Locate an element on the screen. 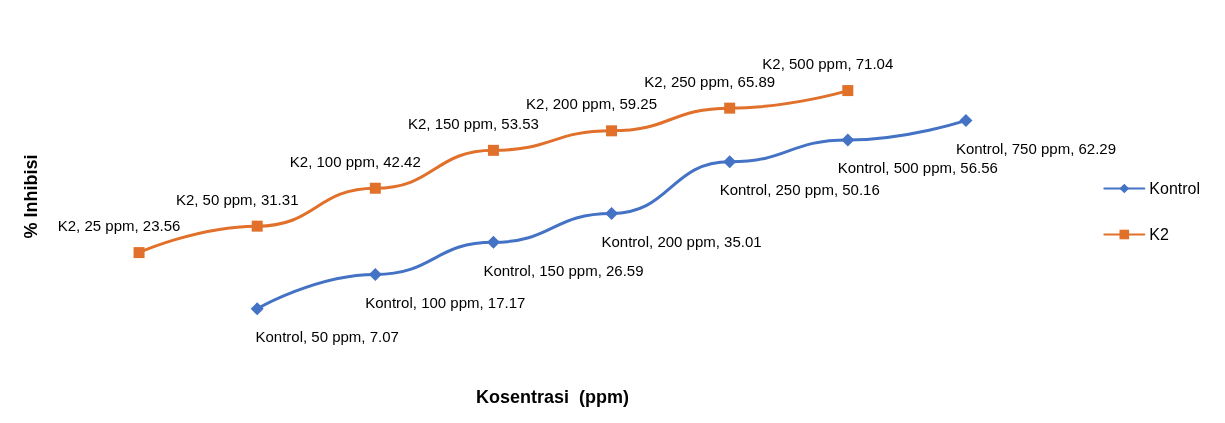 The image size is (1225, 423). legend-label: Kontrol is located at coordinates (1175, 188).